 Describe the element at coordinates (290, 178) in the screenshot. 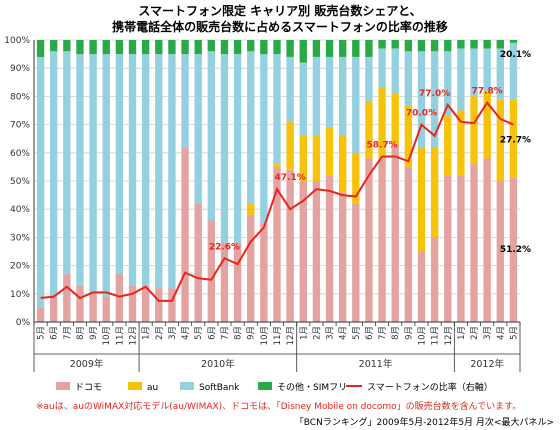

I see `data-label: 47.1%` at that location.